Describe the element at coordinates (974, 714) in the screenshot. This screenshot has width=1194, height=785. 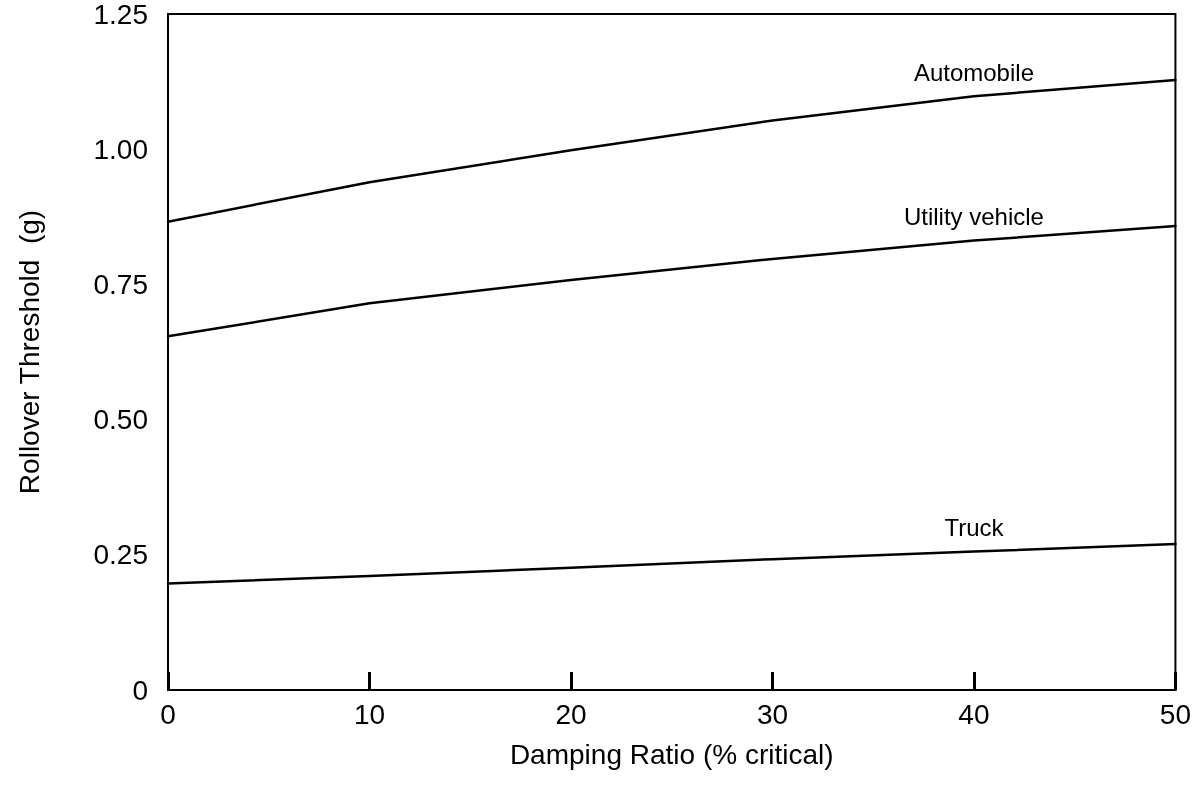
I see `x-tick-label: 40` at that location.